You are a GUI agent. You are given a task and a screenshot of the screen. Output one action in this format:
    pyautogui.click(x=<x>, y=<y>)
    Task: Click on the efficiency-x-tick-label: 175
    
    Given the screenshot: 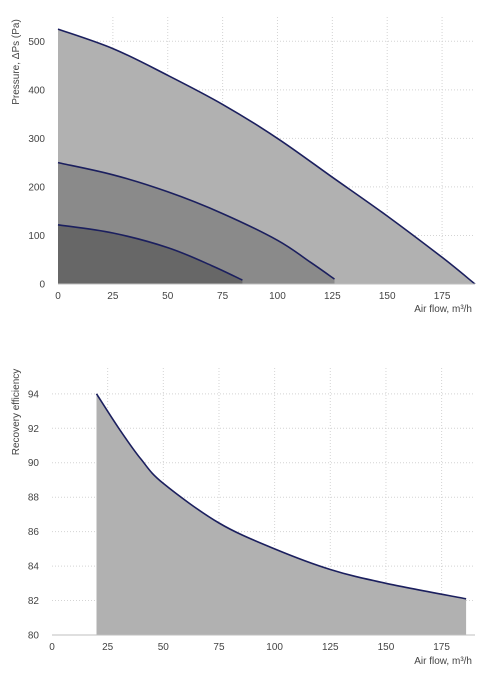 What is the action you would take?
    pyautogui.click(x=441, y=647)
    